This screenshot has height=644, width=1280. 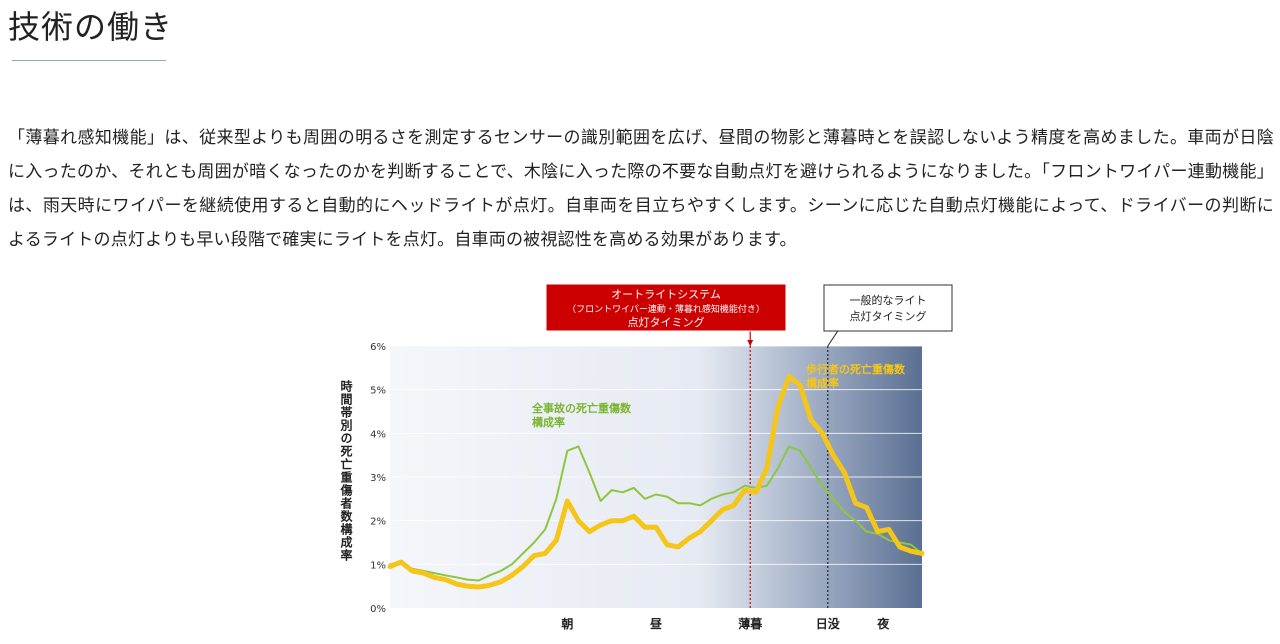 I want to click on series-label-pedestrian: 歩行者の死亡重傷数 構成率, so click(x=856, y=376).